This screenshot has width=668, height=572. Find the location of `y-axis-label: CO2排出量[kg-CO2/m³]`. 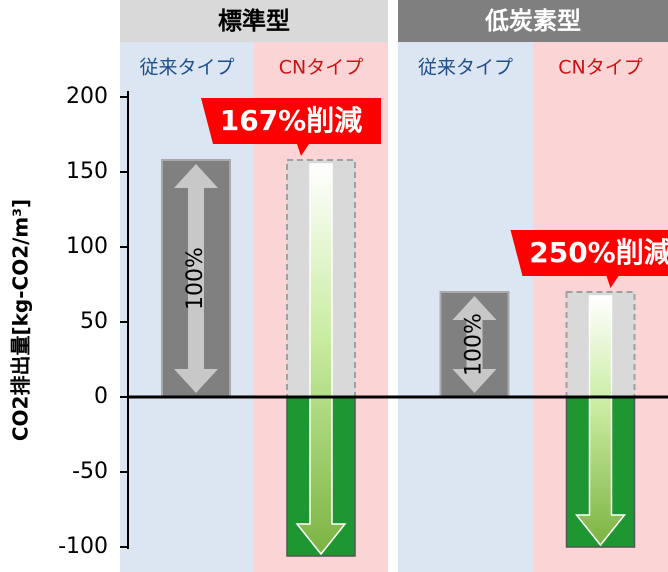

y-axis-label: CO2排出量[kg-CO2/m³] is located at coordinates (21, 320).